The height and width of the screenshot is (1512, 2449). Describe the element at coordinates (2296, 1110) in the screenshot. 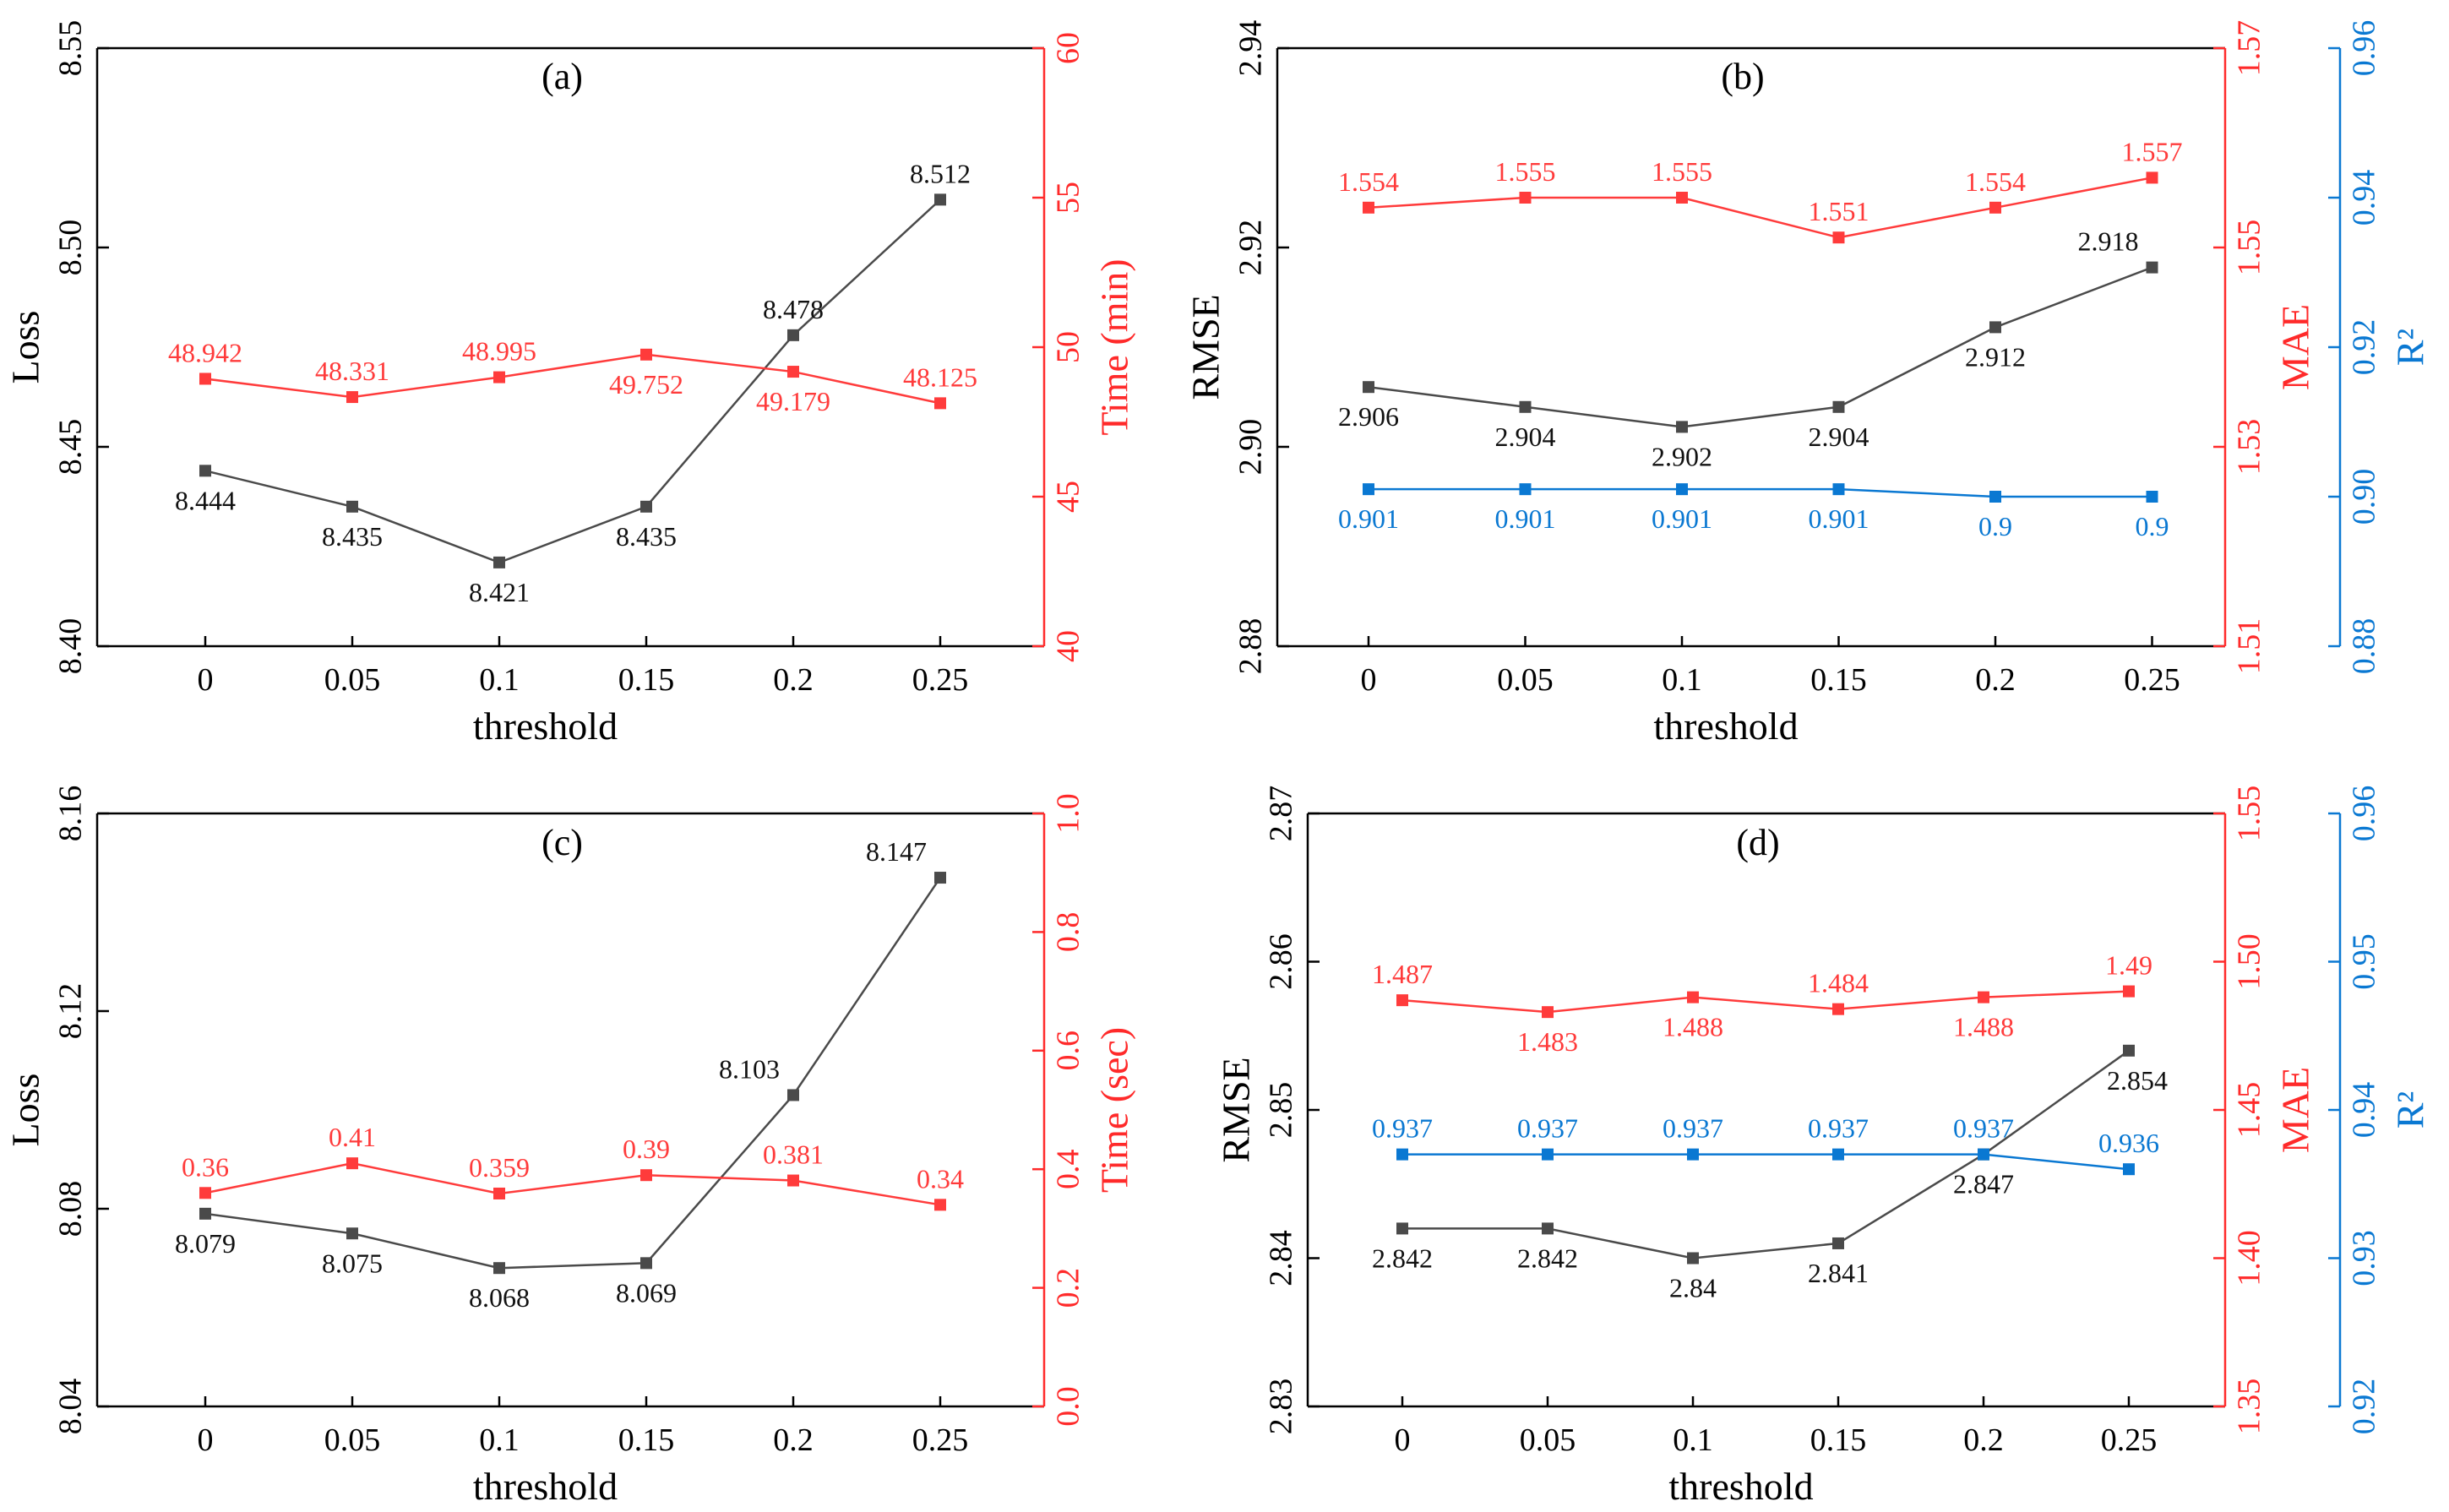

I see `y-axis-title: MAE` at that location.